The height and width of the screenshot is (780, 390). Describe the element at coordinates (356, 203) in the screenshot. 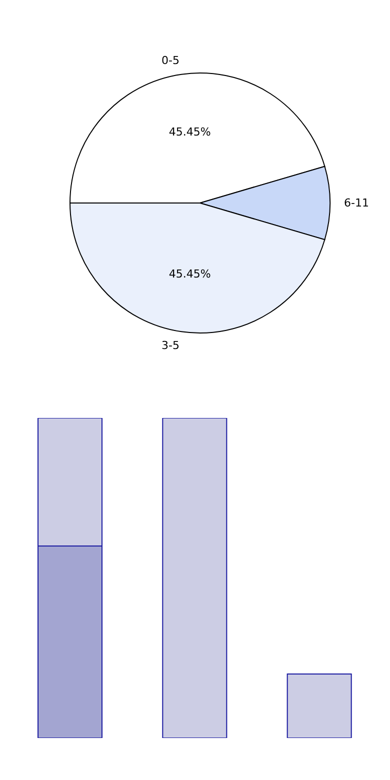

I see `slice-label: 6-11` at that location.